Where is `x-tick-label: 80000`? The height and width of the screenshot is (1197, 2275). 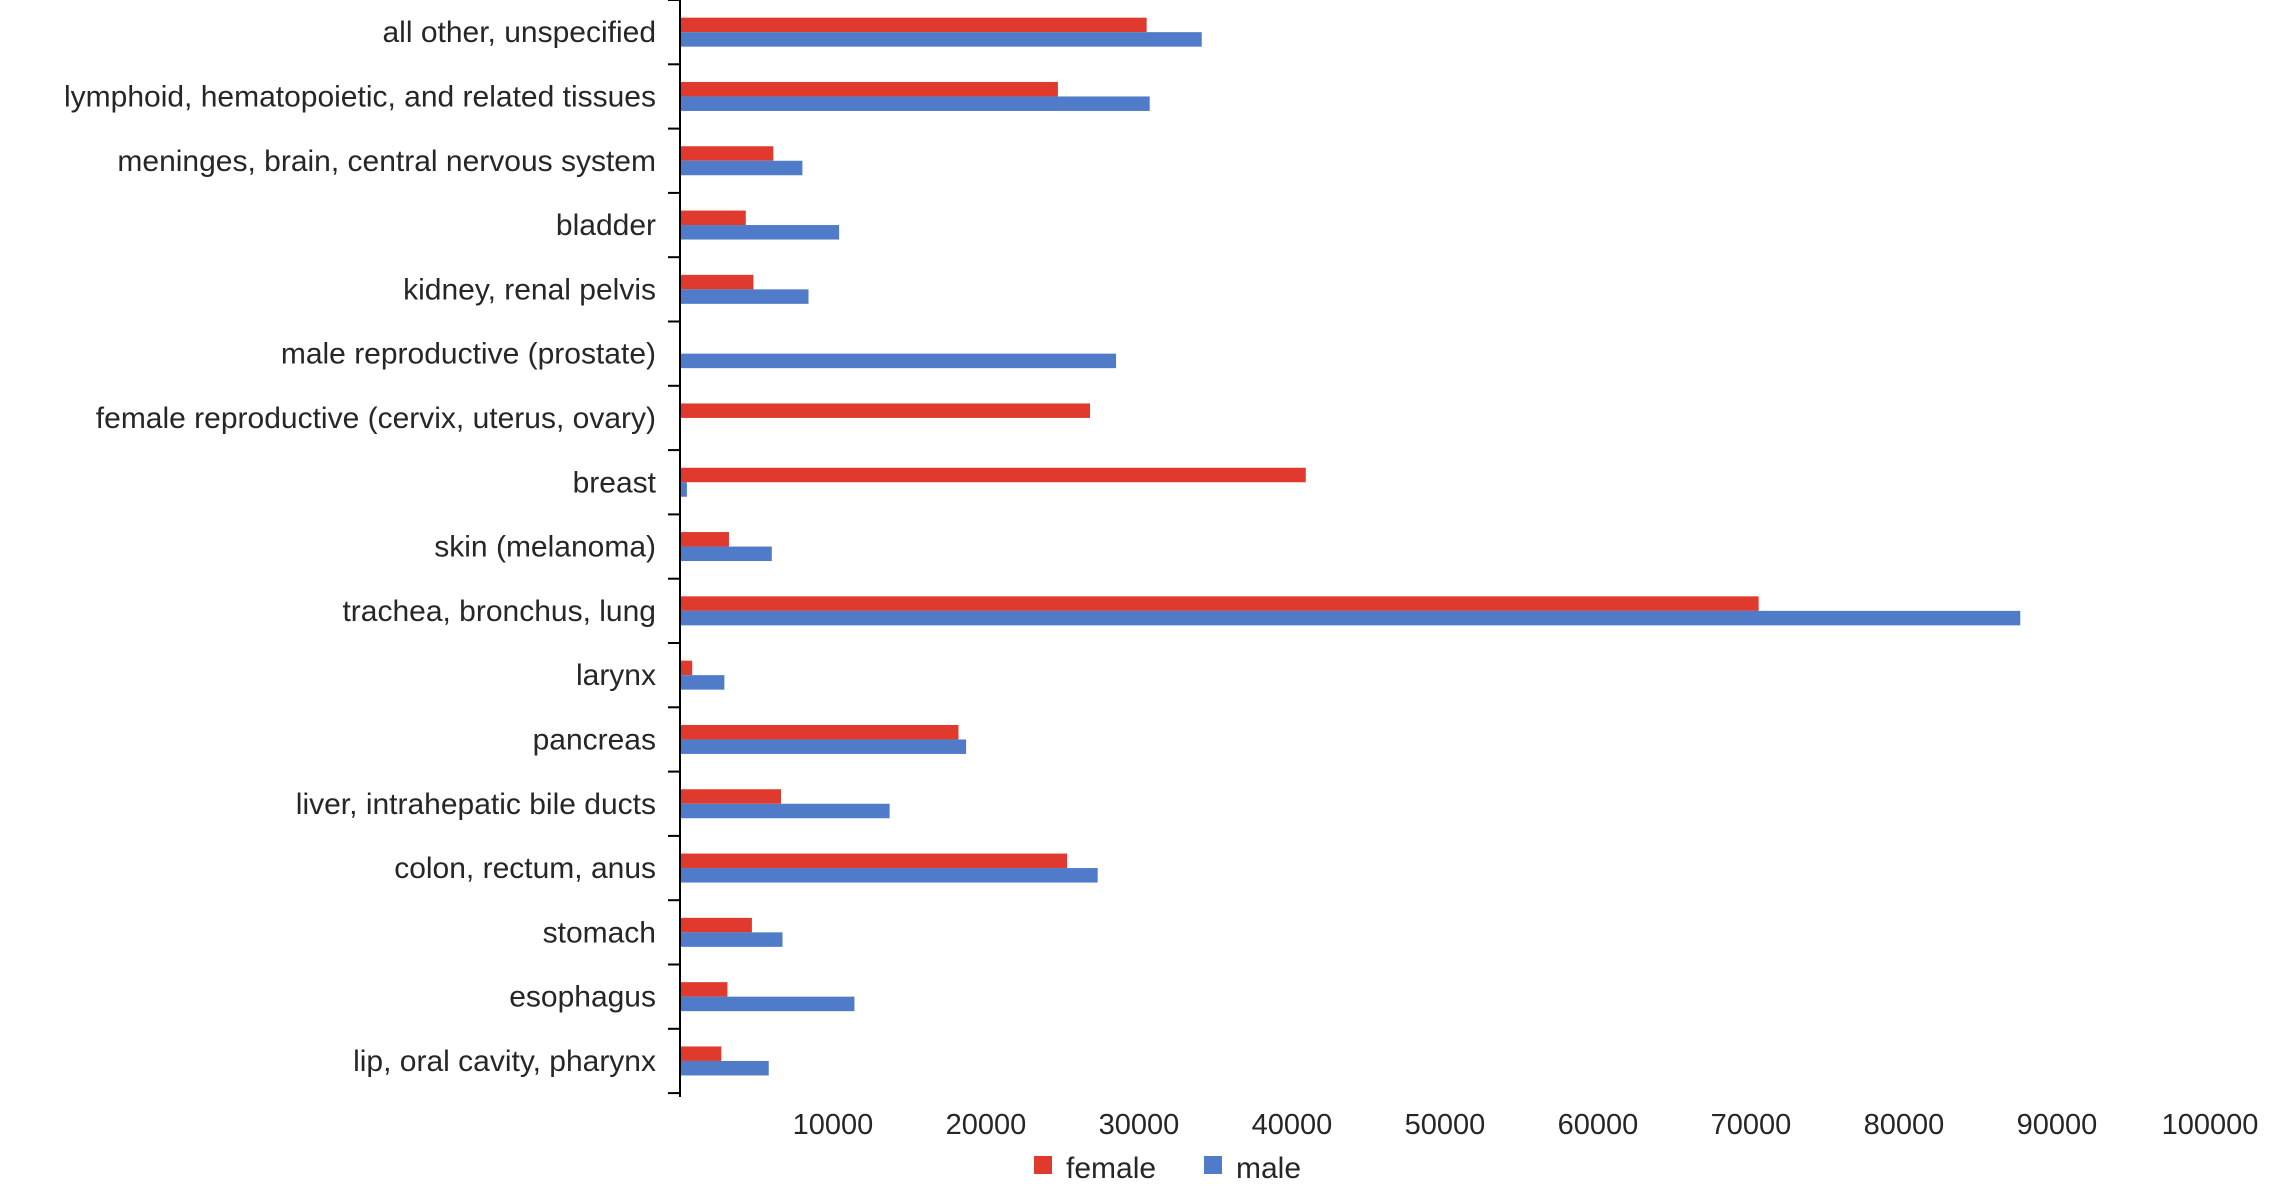 x-tick-label: 80000 is located at coordinates (1904, 1125).